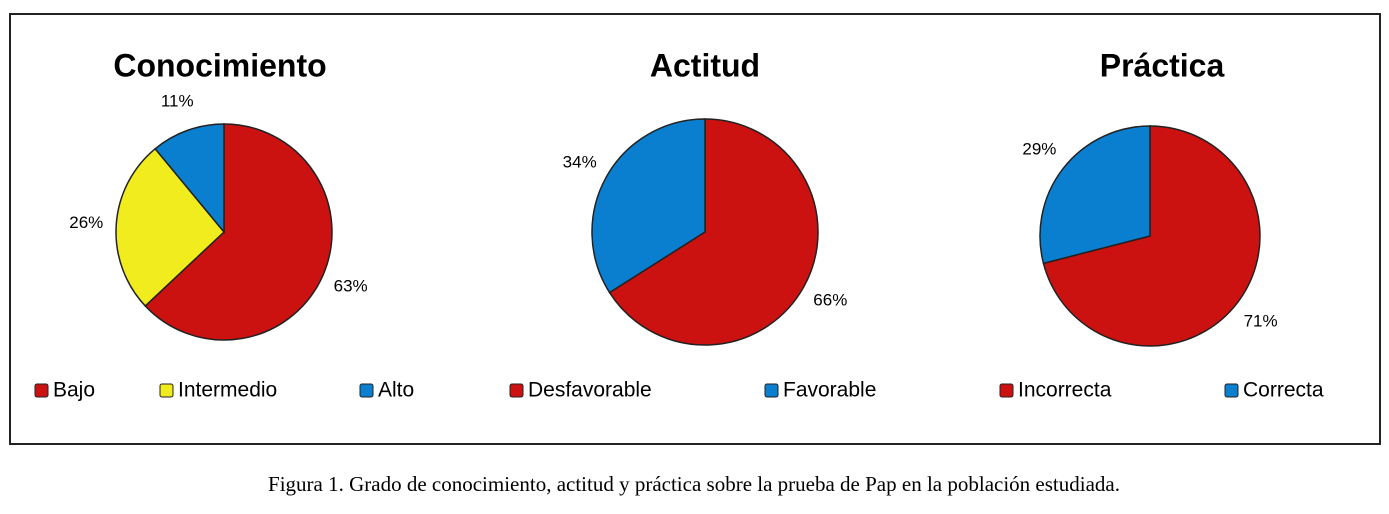 The width and height of the screenshot is (1389, 514). I want to click on chart-title: Práctica, so click(1162, 65).